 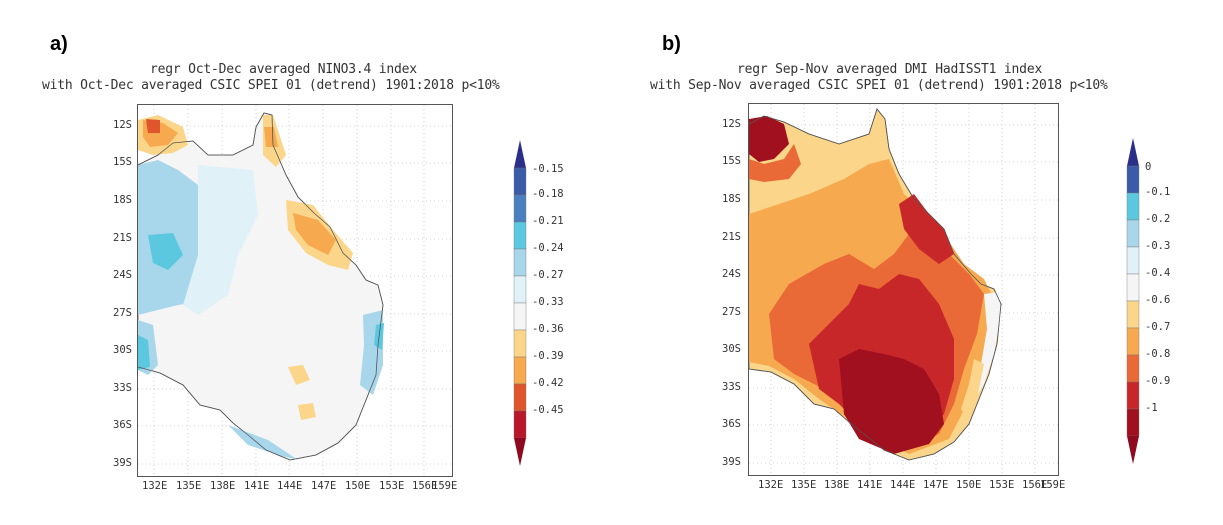 What do you see at coordinates (324, 486) in the screenshot?
I see `lon-tick: 147E` at bounding box center [324, 486].